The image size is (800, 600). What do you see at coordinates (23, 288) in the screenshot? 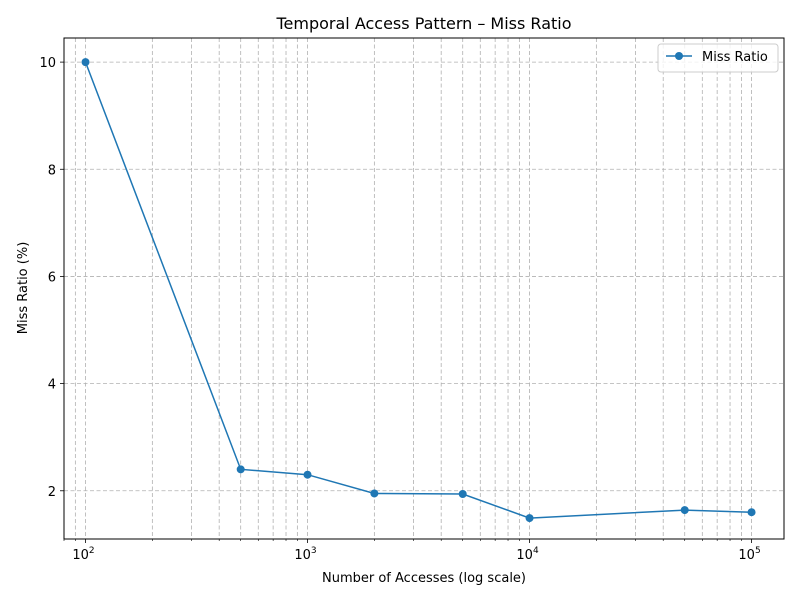
I see `y-axis-label: Miss Ratio (%)` at bounding box center [23, 288].